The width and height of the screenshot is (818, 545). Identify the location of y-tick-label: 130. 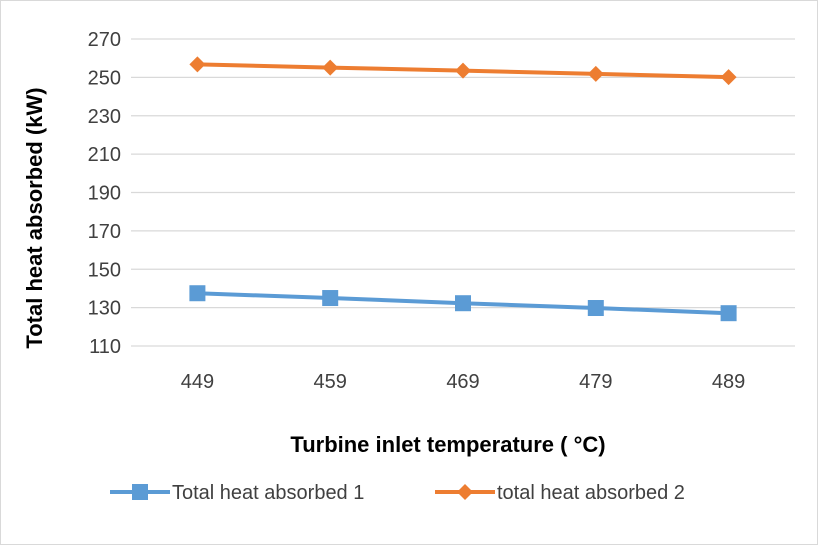
(104, 309).